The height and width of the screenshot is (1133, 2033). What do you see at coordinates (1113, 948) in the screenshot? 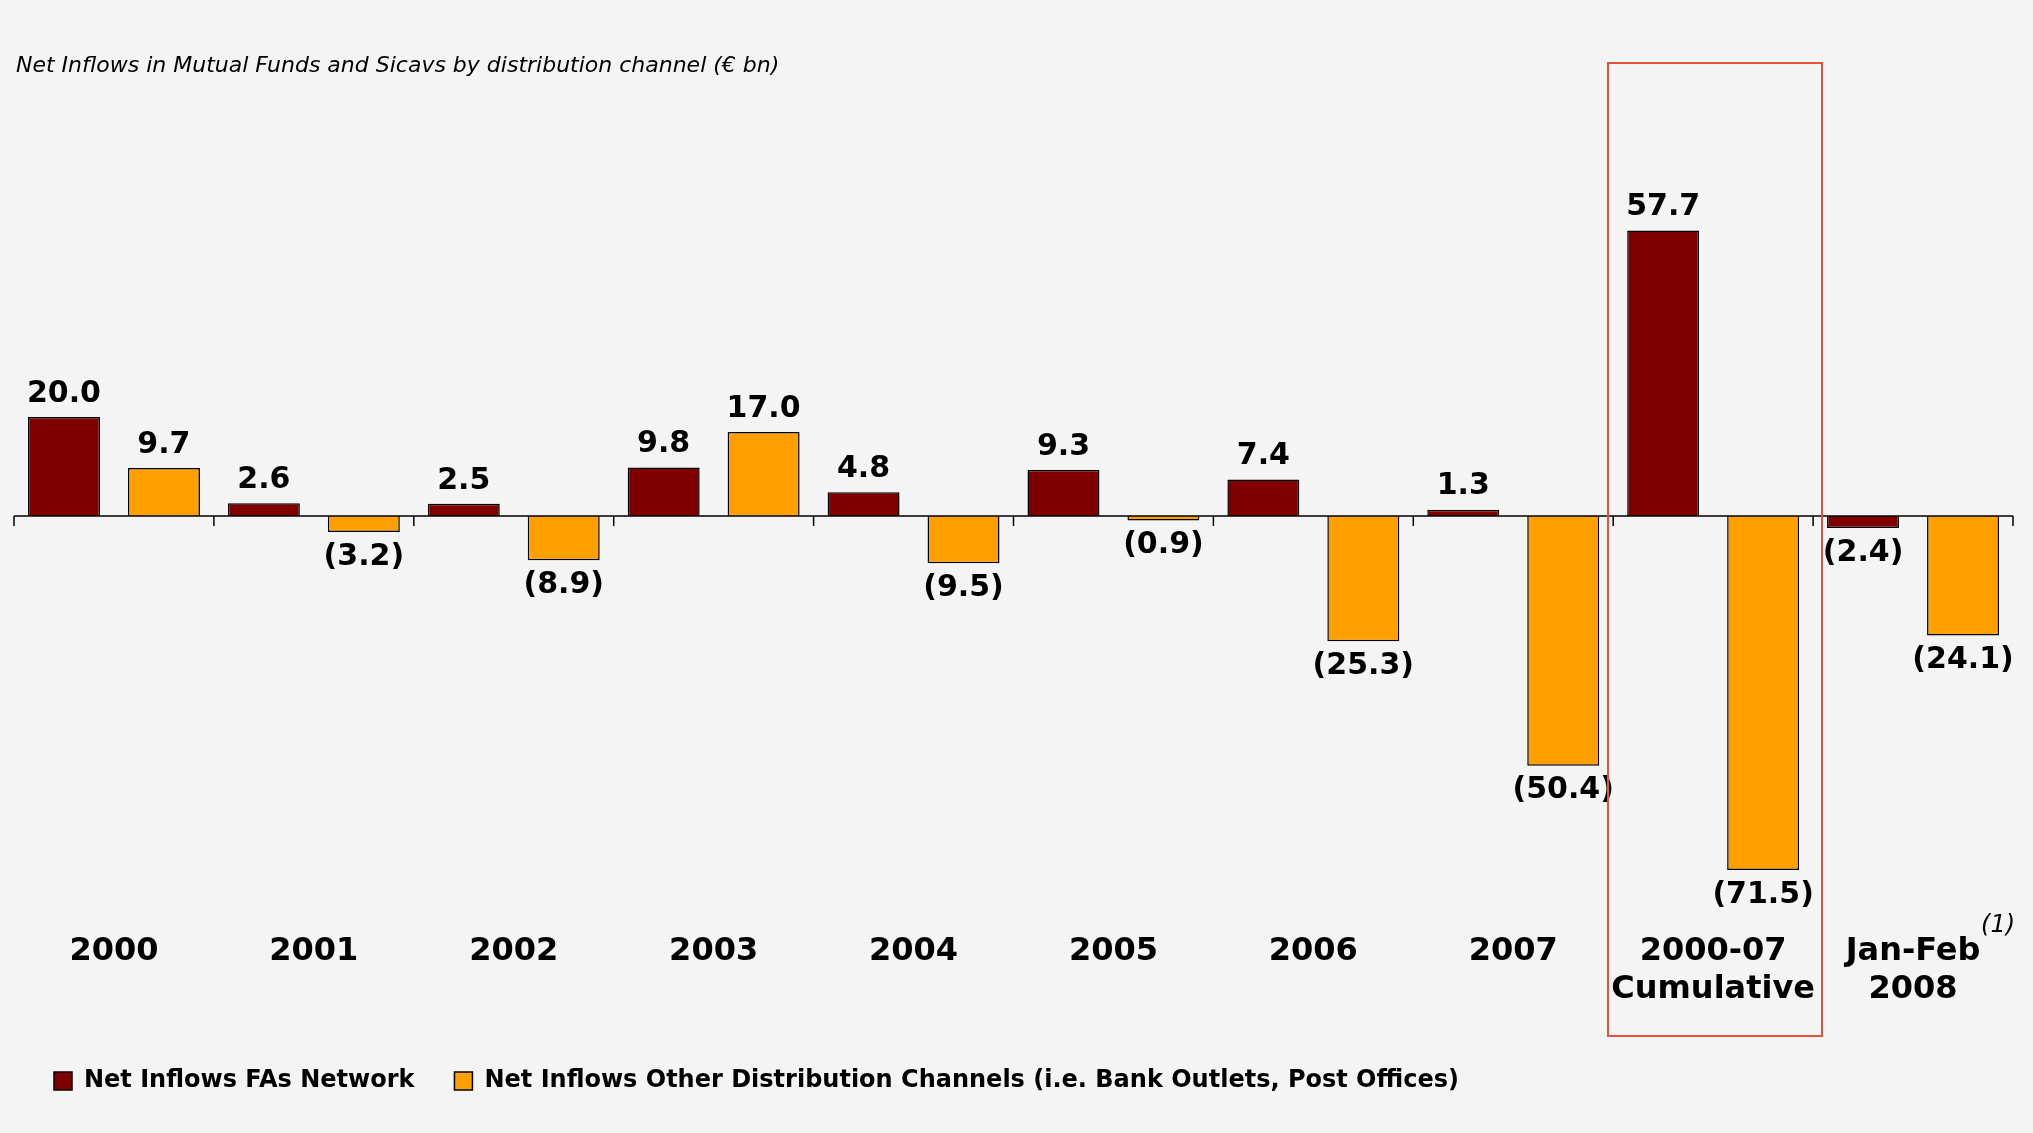
I see `x-tick-label: 2005` at bounding box center [1113, 948].